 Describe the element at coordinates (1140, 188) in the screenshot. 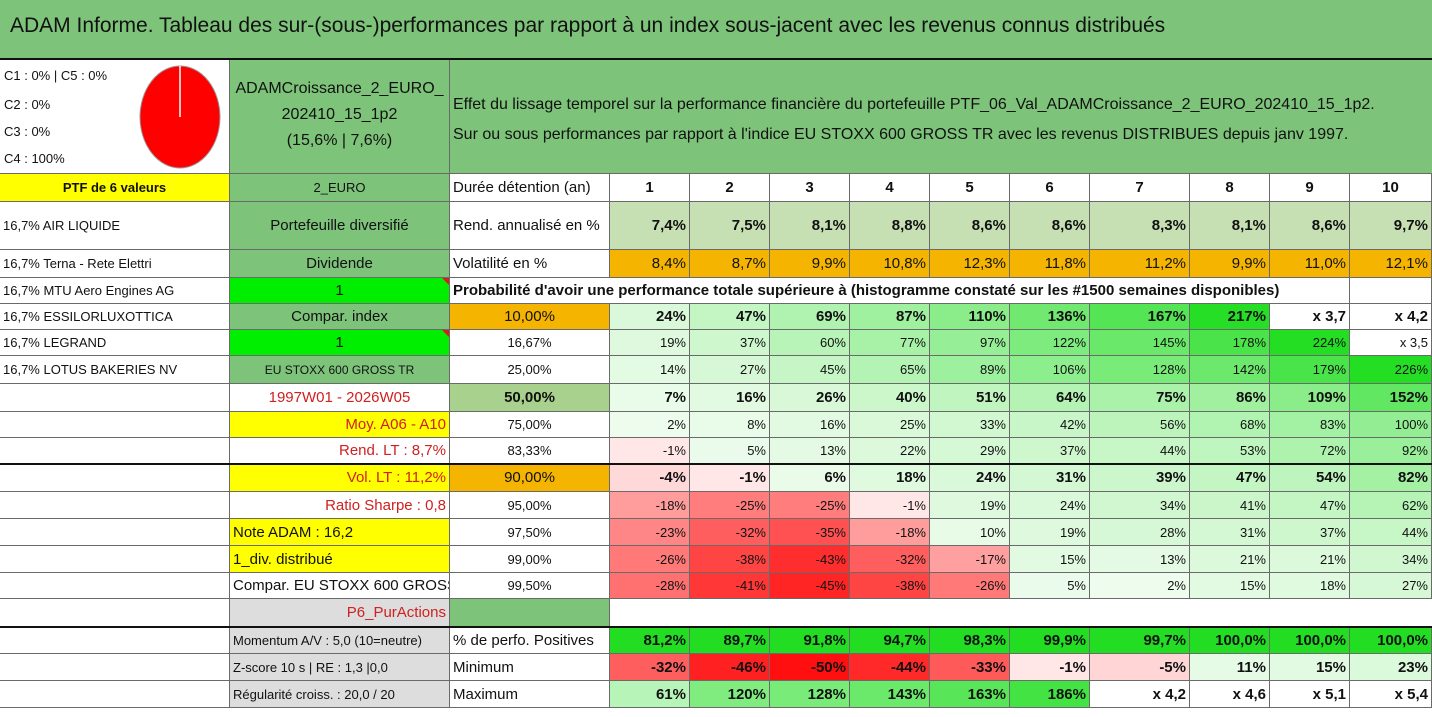

I see `year-header-7: 7` at that location.